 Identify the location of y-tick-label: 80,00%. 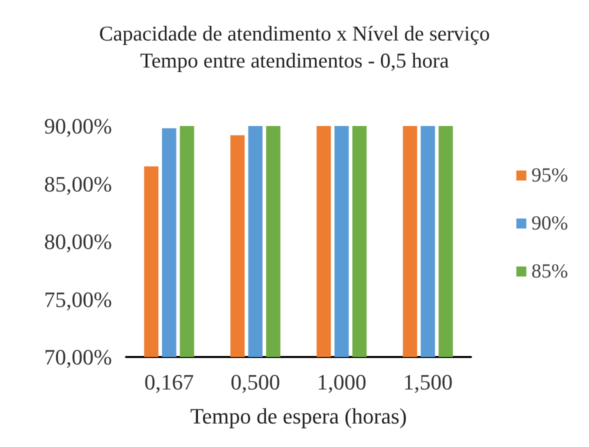
(78, 241).